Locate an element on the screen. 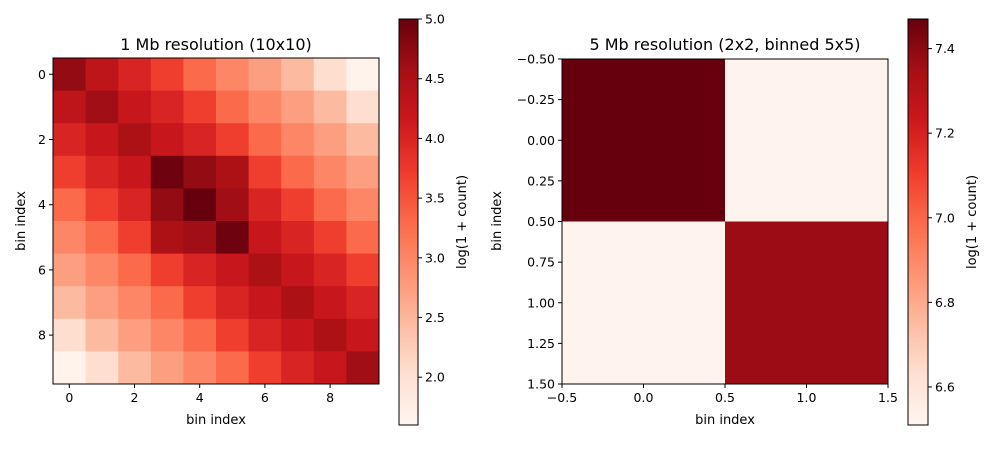  x-tick-label: 8 is located at coordinates (330, 397).